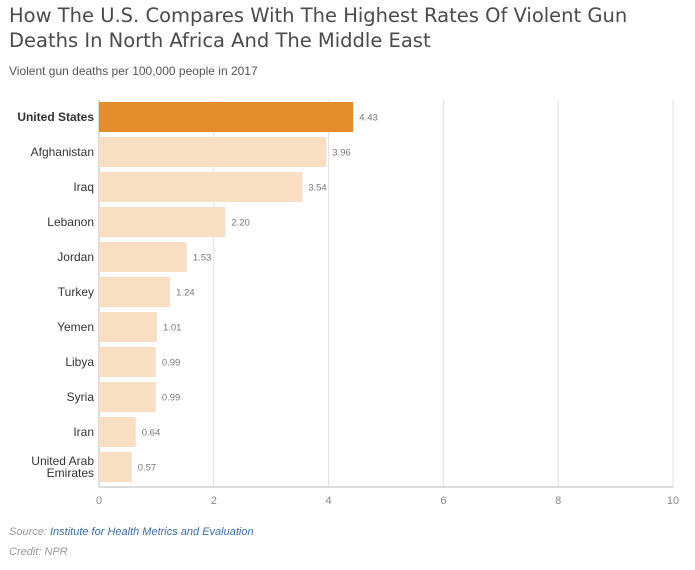 This screenshot has height=570, width=695. Describe the element at coordinates (99, 501) in the screenshot. I see `x-tick-label: 0` at that location.